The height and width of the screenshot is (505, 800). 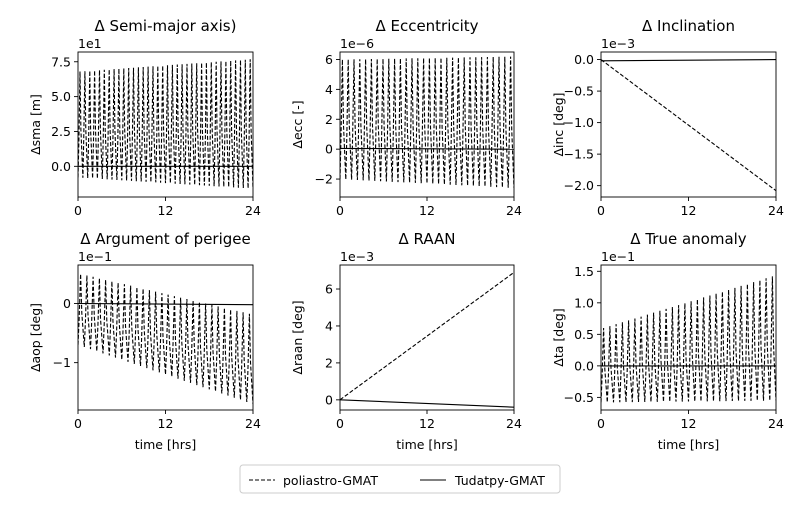 What do you see at coordinates (357, 43) in the screenshot?
I see `axis-scale-label: 1e−6` at bounding box center [357, 43].